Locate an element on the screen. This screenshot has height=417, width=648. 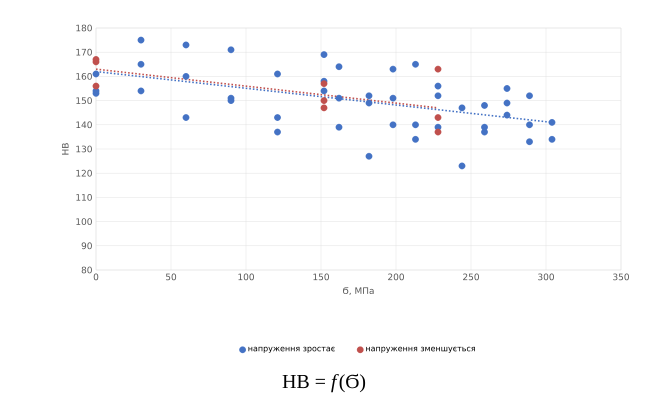
x-tick-label: 300 is located at coordinates (546, 277).